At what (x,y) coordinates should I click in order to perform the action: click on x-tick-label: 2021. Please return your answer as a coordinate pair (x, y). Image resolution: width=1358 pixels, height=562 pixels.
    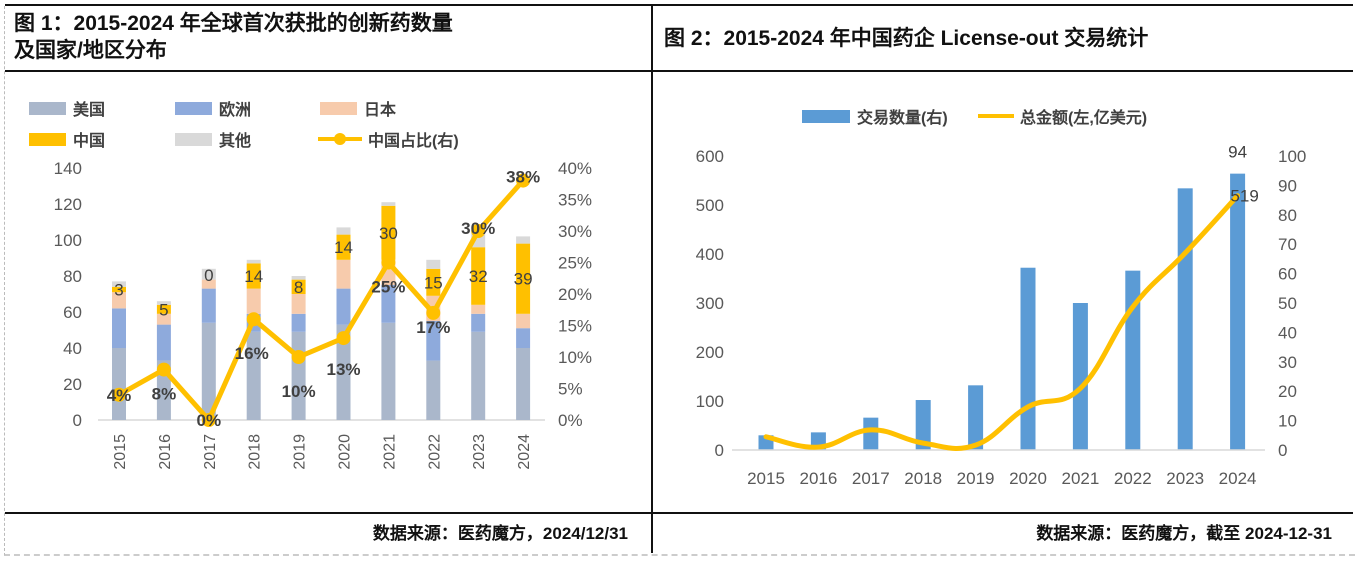
    Looking at the image, I should click on (1080, 478).